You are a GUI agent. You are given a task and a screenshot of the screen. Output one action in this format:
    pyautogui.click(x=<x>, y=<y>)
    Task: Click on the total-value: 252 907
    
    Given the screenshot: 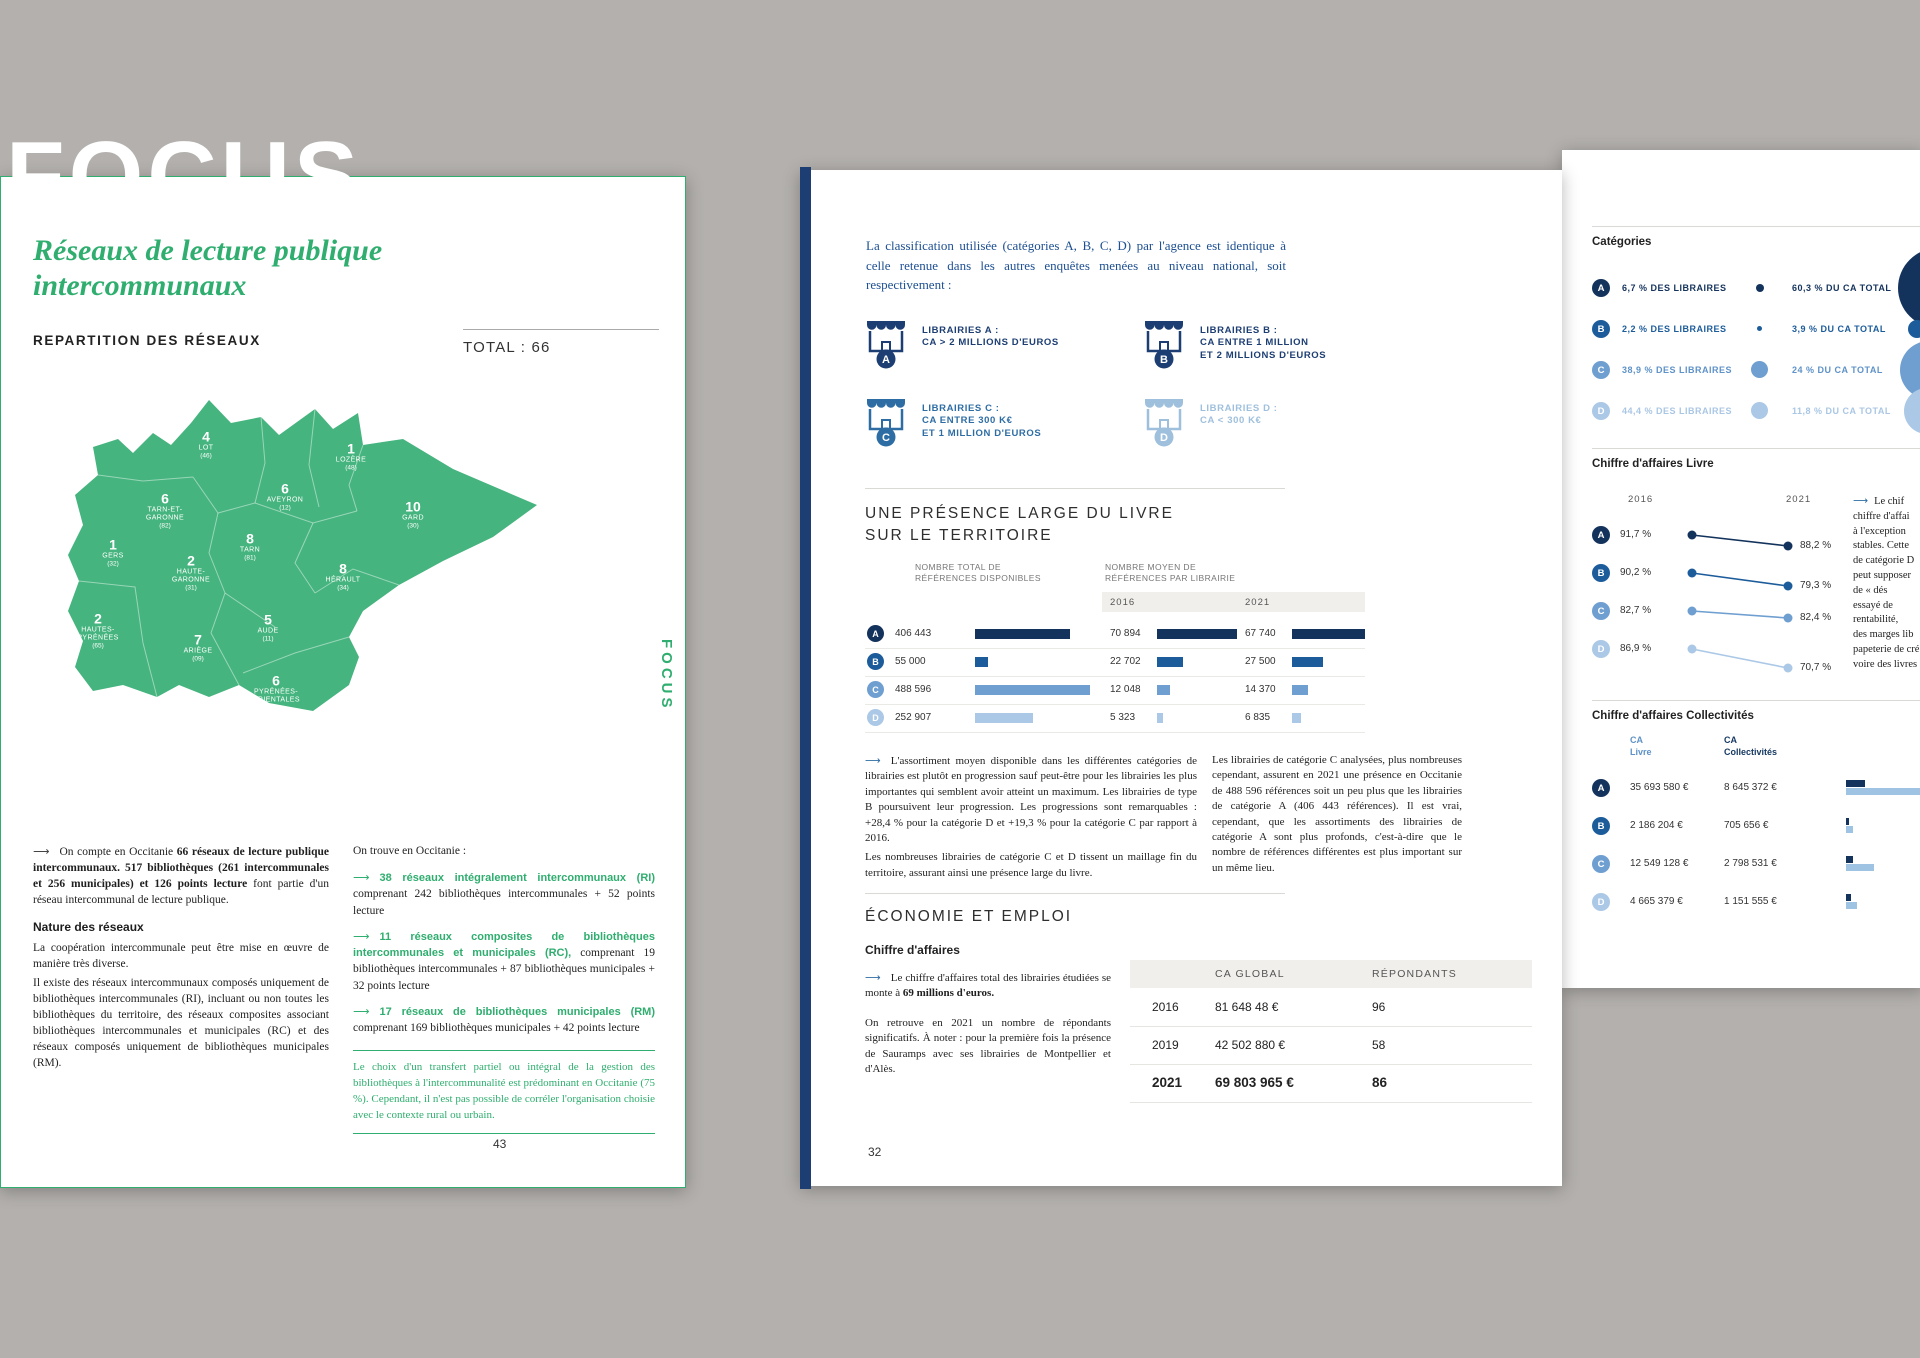 What is the action you would take?
    pyautogui.click(x=913, y=717)
    